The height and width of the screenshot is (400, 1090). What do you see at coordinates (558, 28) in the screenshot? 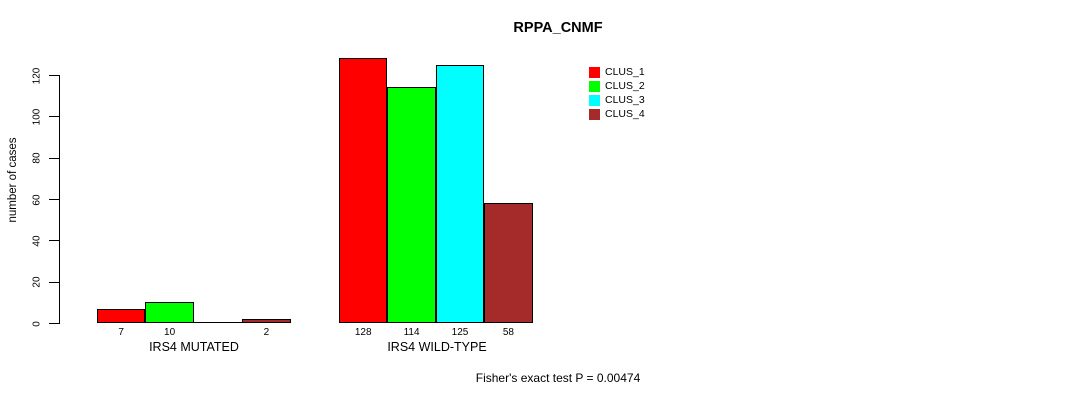
I see `chart-title: RPPA_CNMF` at bounding box center [558, 28].